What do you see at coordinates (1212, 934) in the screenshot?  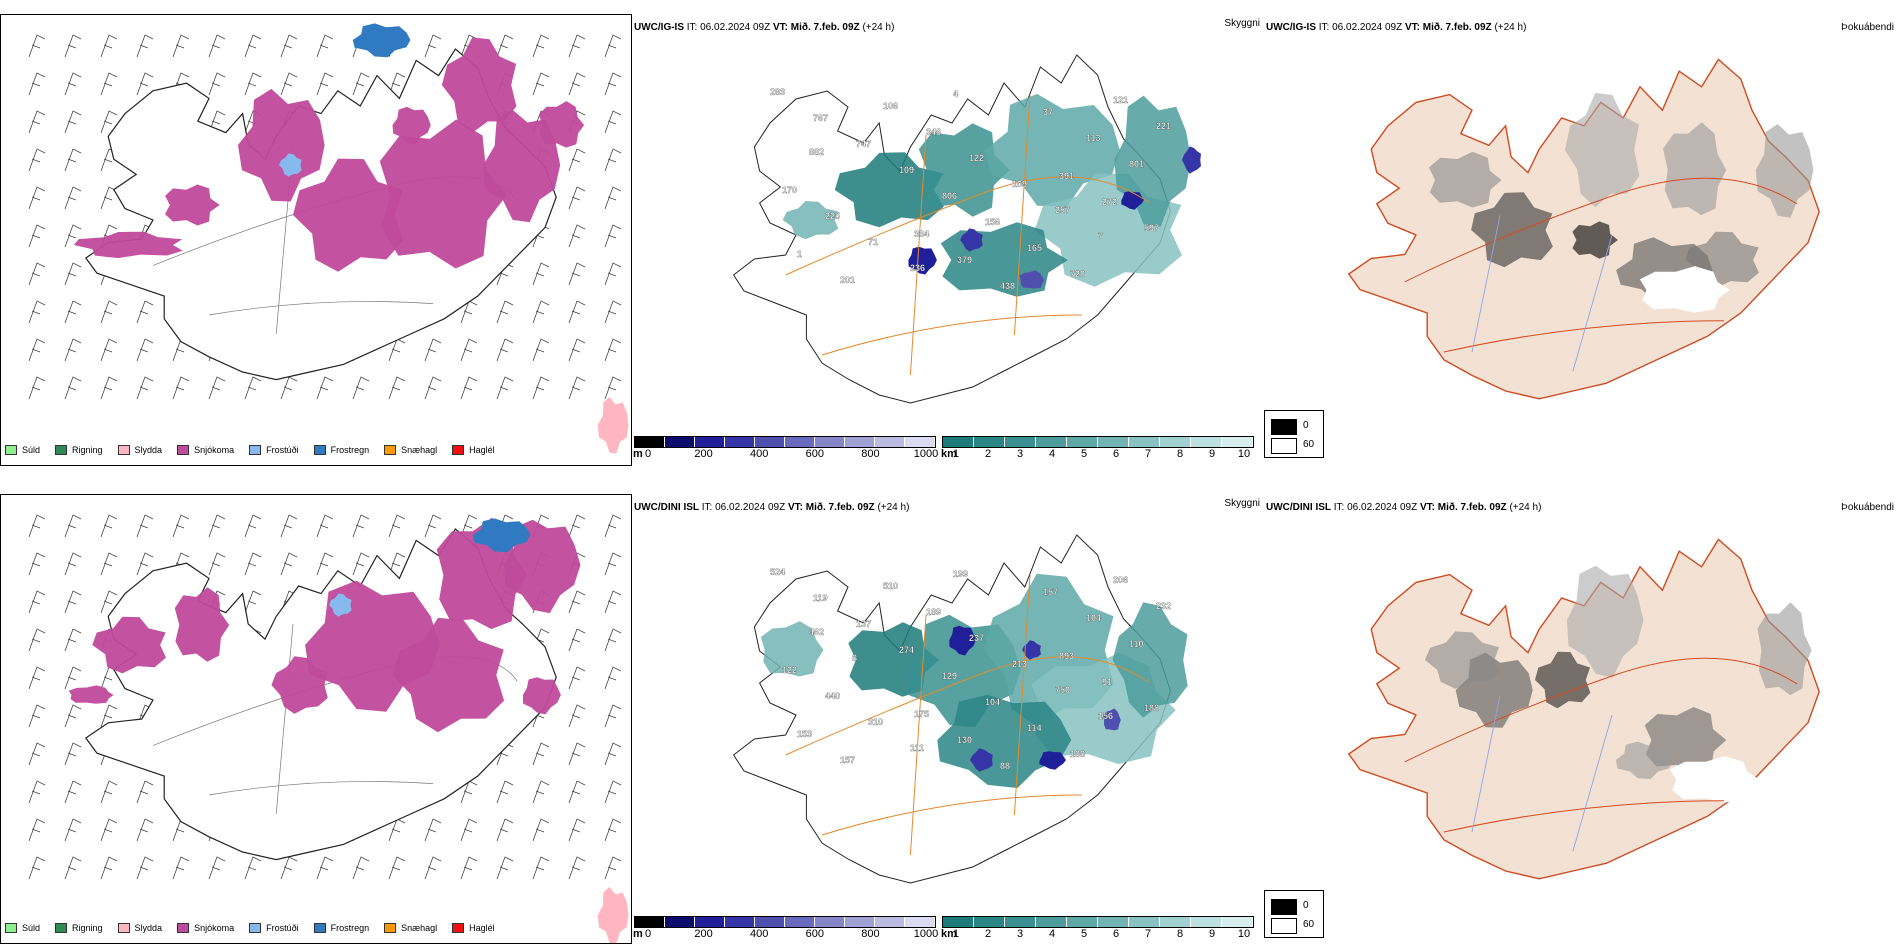 I see `vis_bar-tick: 9` at bounding box center [1212, 934].